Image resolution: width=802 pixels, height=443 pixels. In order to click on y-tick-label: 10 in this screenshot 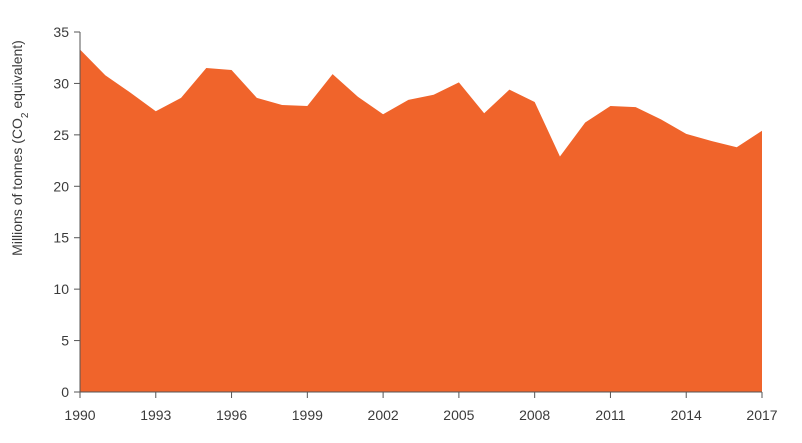, I will do `click(61, 289)`.